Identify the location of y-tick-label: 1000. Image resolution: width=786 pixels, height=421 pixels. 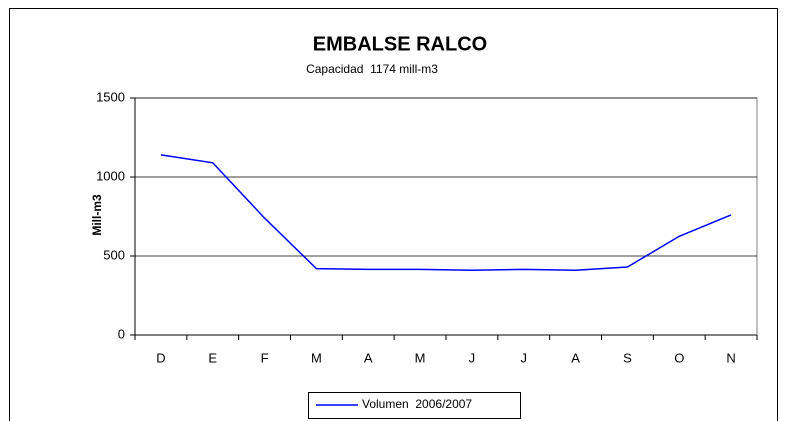
(110, 175).